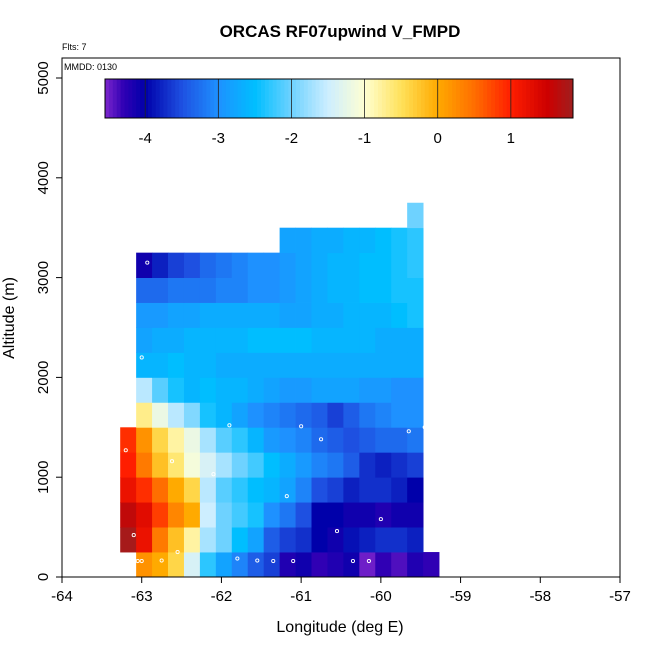 Image resolution: width=650 pixels, height=650 pixels. What do you see at coordinates (301, 596) in the screenshot?
I see `x-tick-label: -61` at bounding box center [301, 596].